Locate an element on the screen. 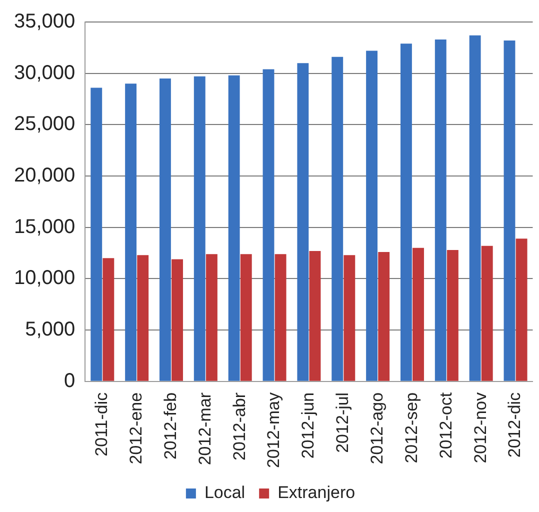 The width and height of the screenshot is (539, 512). y-tick-label: 35,000 is located at coordinates (45, 21).